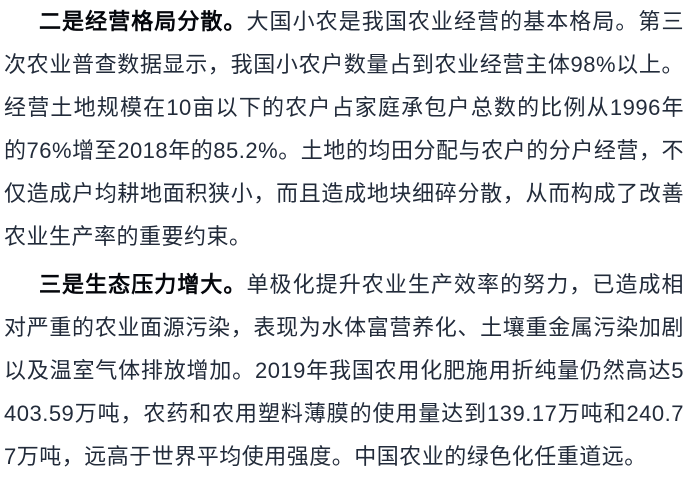 The height and width of the screenshot is (478, 689). I want to click on paragraph-lead: 三是生态压力增大。, so click(143, 284).